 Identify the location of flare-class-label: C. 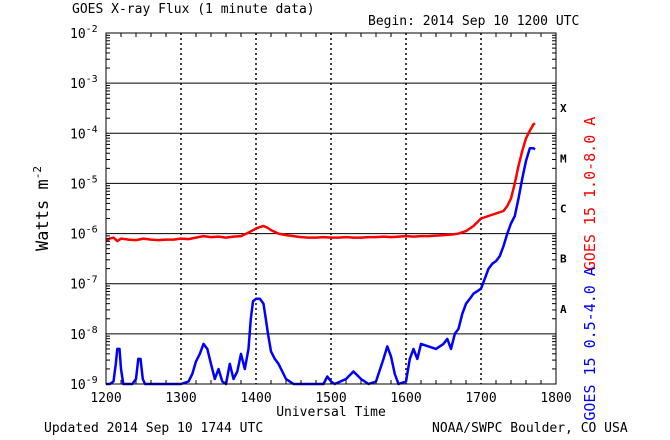
(563, 209).